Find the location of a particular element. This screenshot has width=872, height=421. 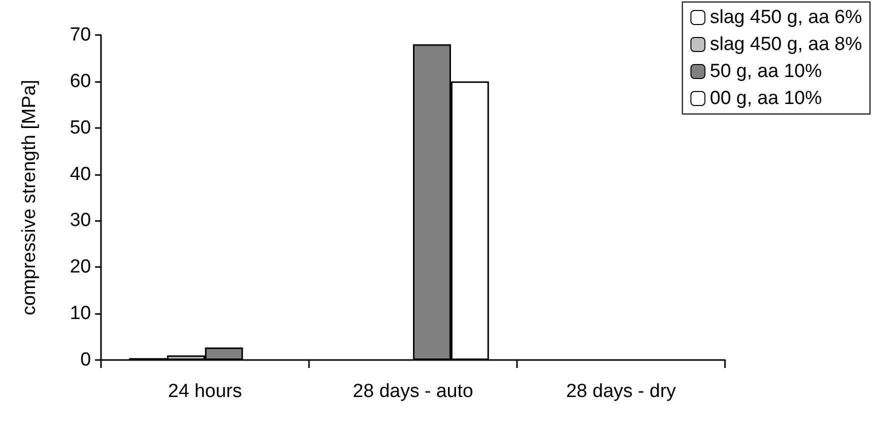

y-tick-label: 20 is located at coordinates (80, 267).